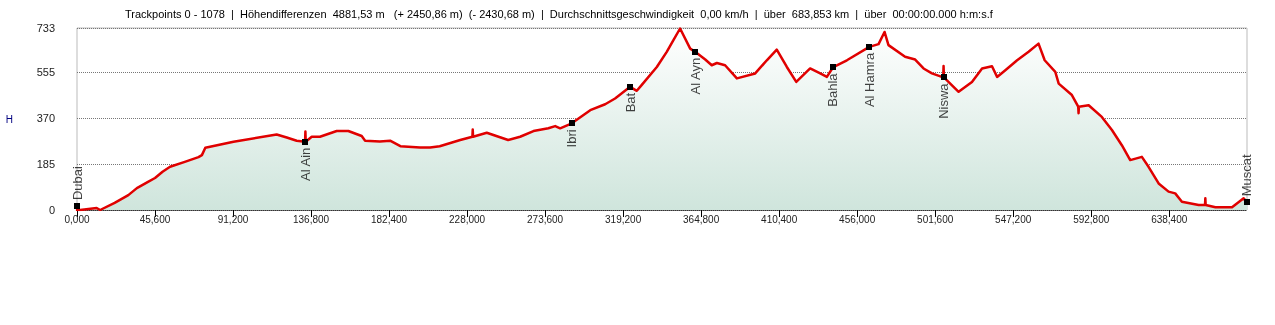  What do you see at coordinates (45, 28) in the screenshot?
I see `y-tick-label: 733` at bounding box center [45, 28].